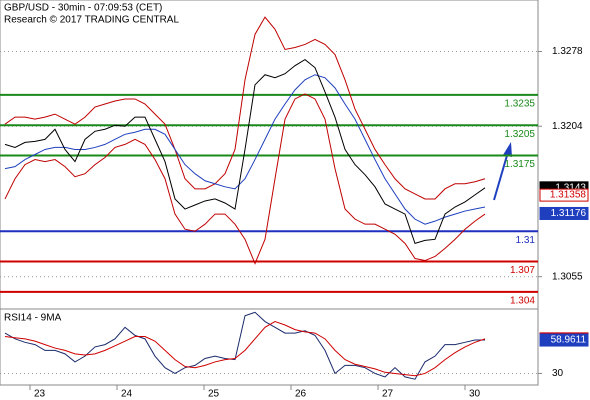 The height and width of the screenshot is (400, 590). What do you see at coordinates (569, 213) in the screenshot?
I see `price-label: 1.31176` at bounding box center [569, 213].